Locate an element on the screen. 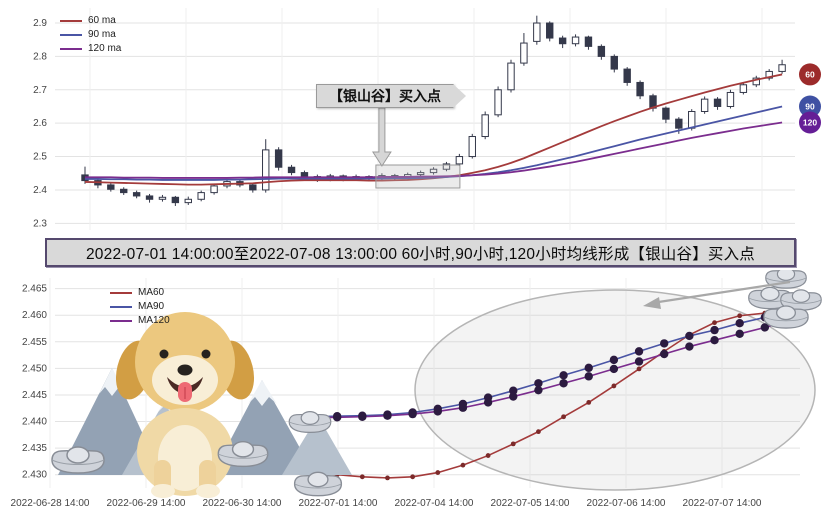 The width and height of the screenshot is (839, 520). svg-text: 2.450 is located at coordinates (34, 368).